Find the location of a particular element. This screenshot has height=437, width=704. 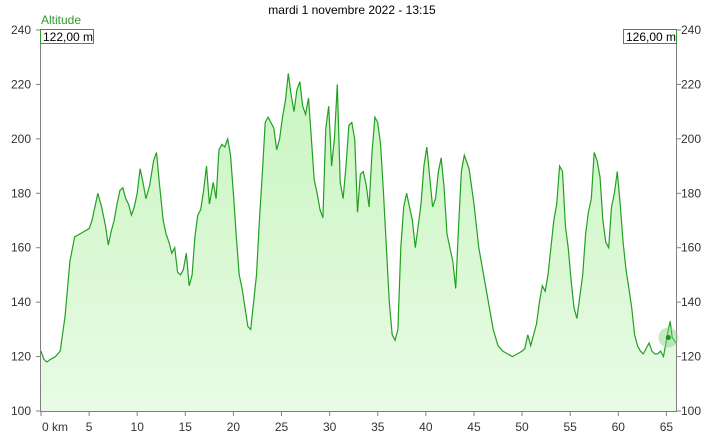

y-tick-label-right: 140 is located at coordinates (691, 302).